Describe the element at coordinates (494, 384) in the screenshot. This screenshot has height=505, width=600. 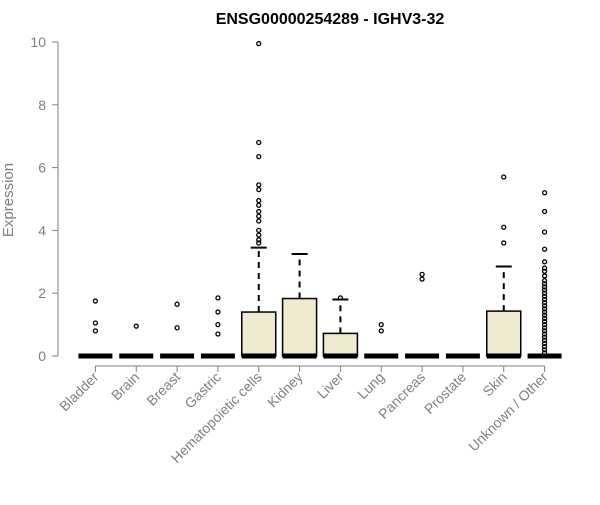
I see `x-tick-label: Skin` at that location.